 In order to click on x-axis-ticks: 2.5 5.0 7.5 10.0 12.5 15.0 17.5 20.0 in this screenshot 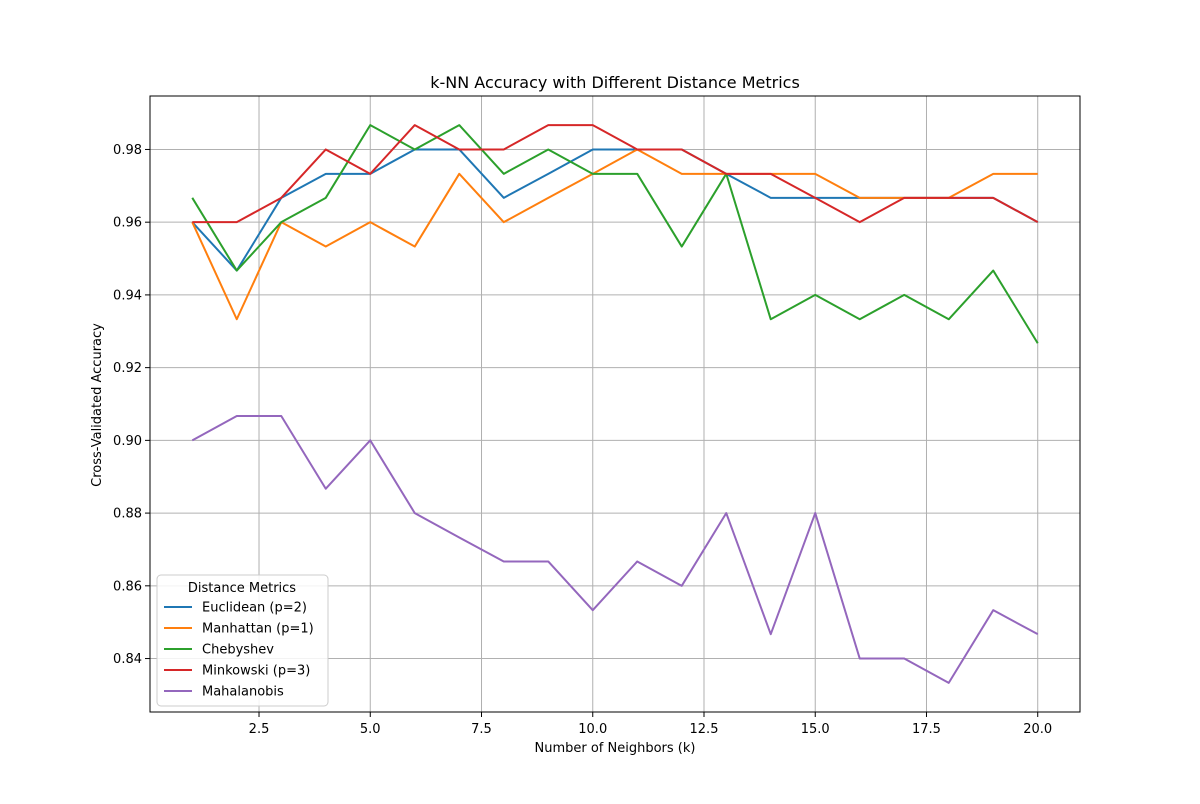, I will do `click(650, 724)`.